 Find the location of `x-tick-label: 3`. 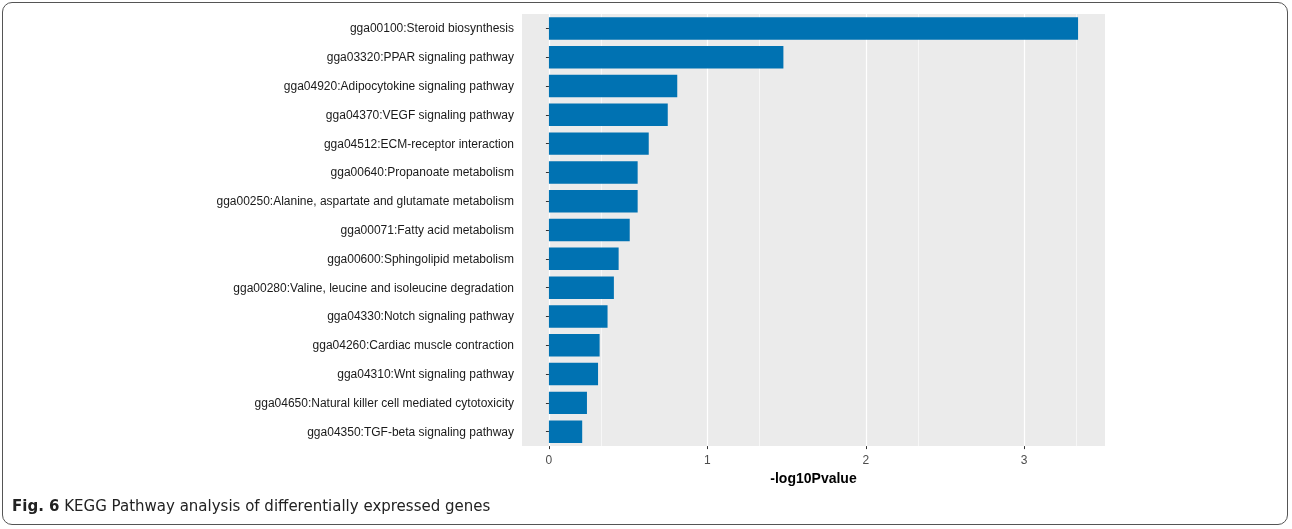

x-tick-label: 3 is located at coordinates (1024, 460).